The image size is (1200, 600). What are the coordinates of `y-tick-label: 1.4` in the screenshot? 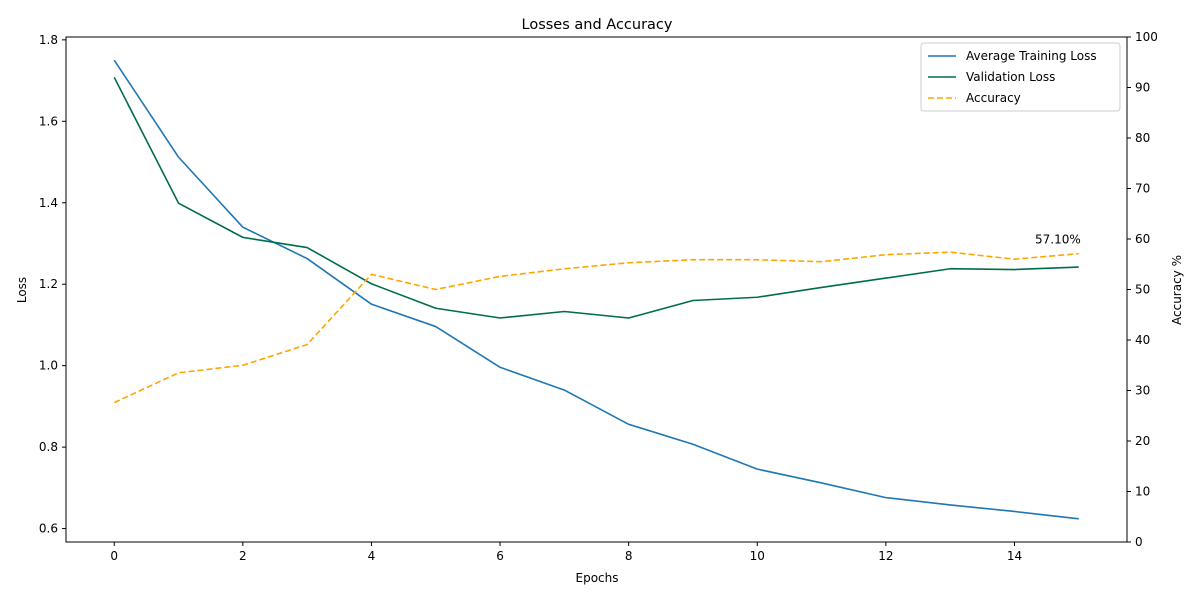 It's located at (48, 203).